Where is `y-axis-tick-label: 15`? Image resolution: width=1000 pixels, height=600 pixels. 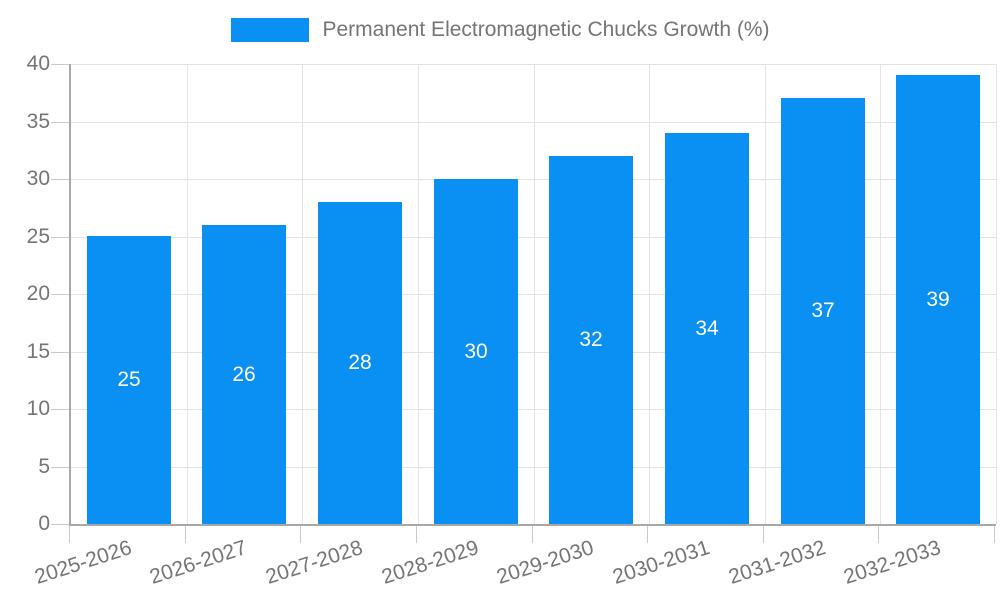 y-axis-tick-label: 15 is located at coordinates (38, 351).